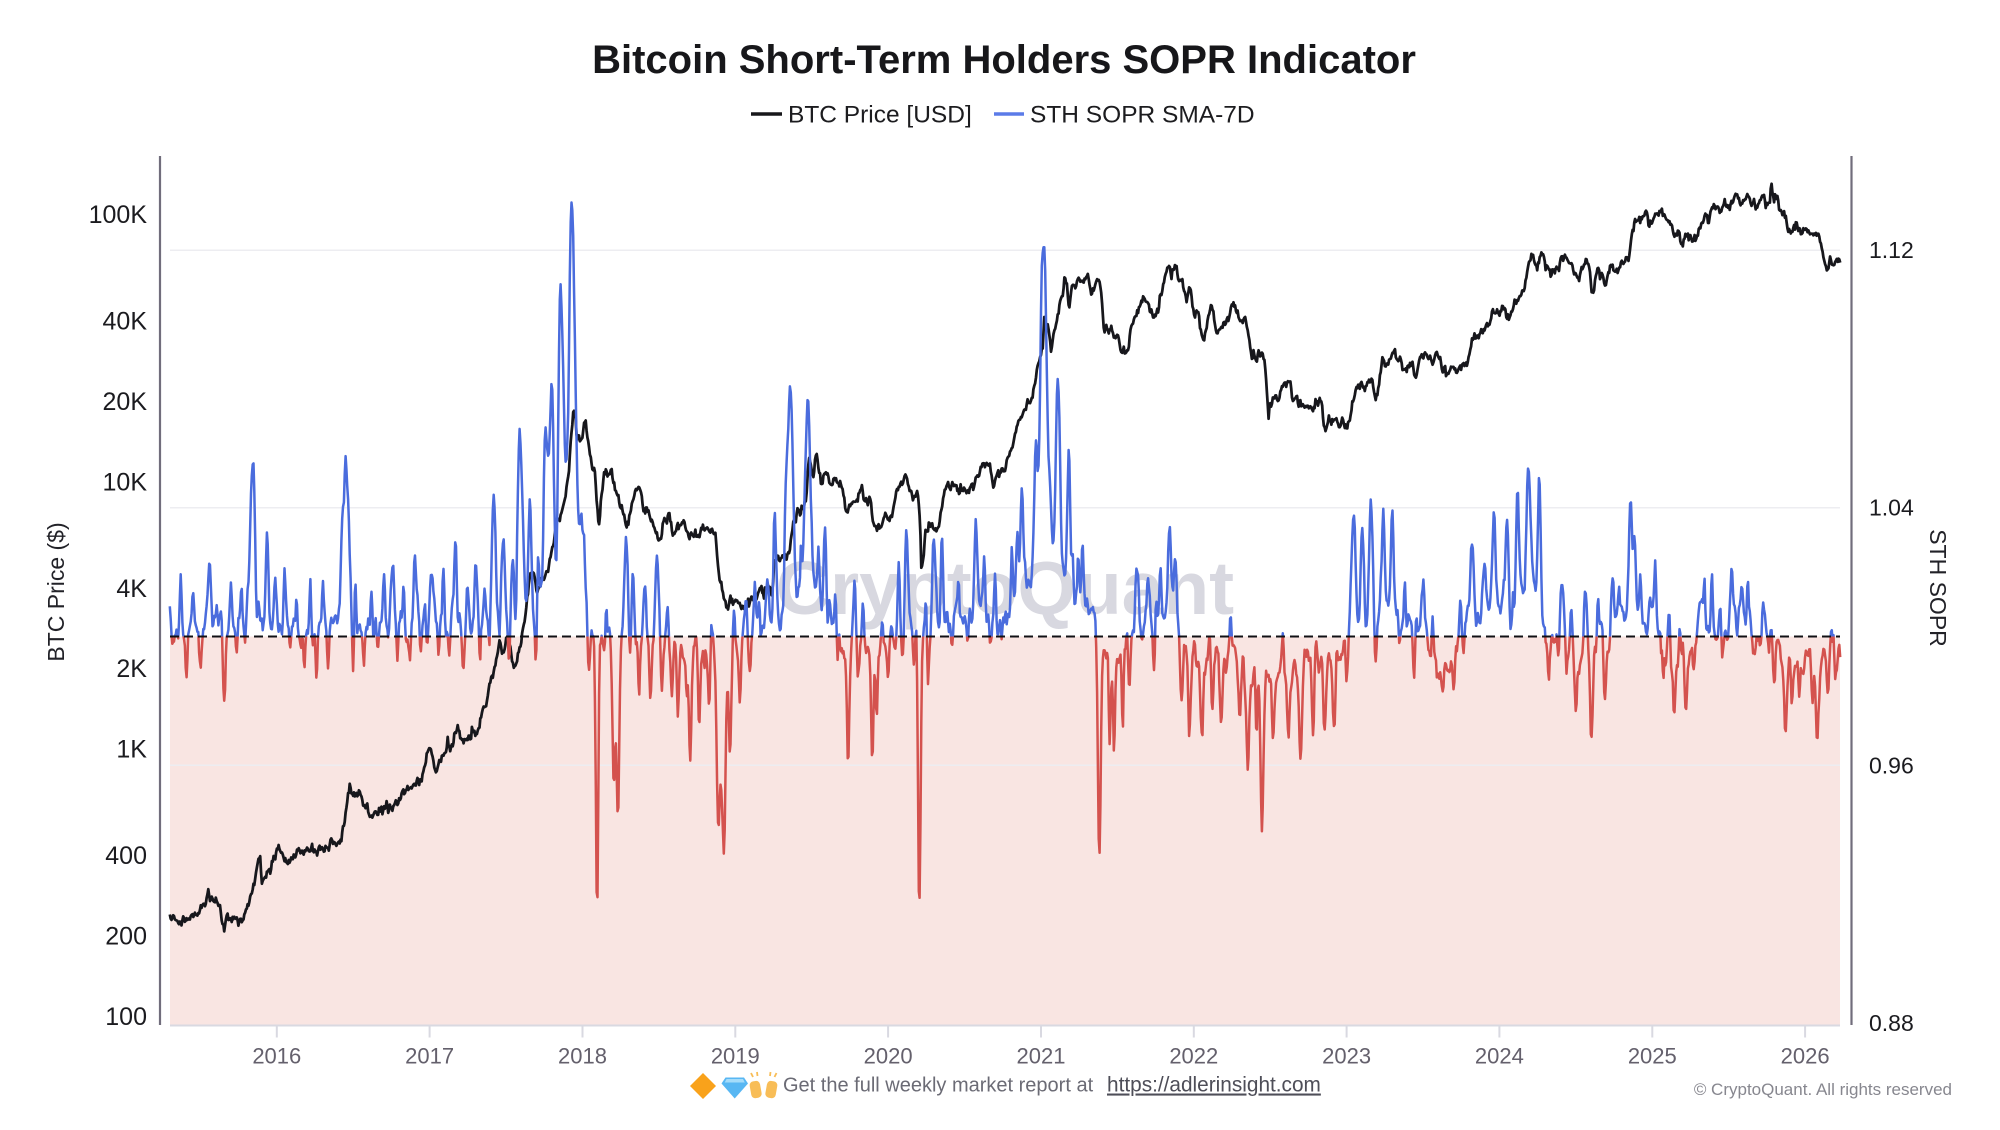 The height and width of the screenshot is (1130, 2000). Describe the element at coordinates (125, 322) in the screenshot. I see `svg-text: 40K` at that location.